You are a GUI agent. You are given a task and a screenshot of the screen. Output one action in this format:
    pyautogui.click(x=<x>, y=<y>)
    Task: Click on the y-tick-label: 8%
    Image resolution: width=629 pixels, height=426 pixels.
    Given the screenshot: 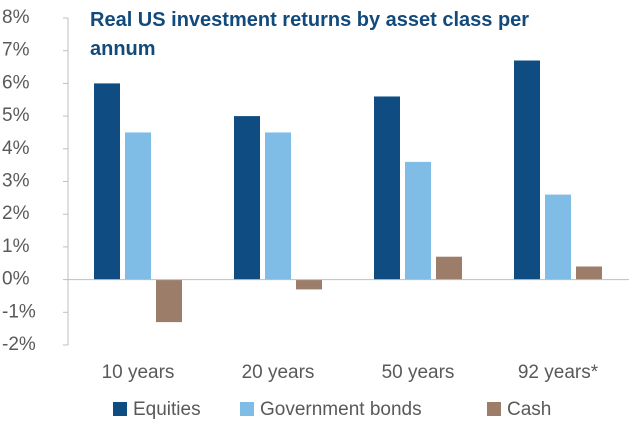 What is the action you would take?
    pyautogui.click(x=16, y=17)
    